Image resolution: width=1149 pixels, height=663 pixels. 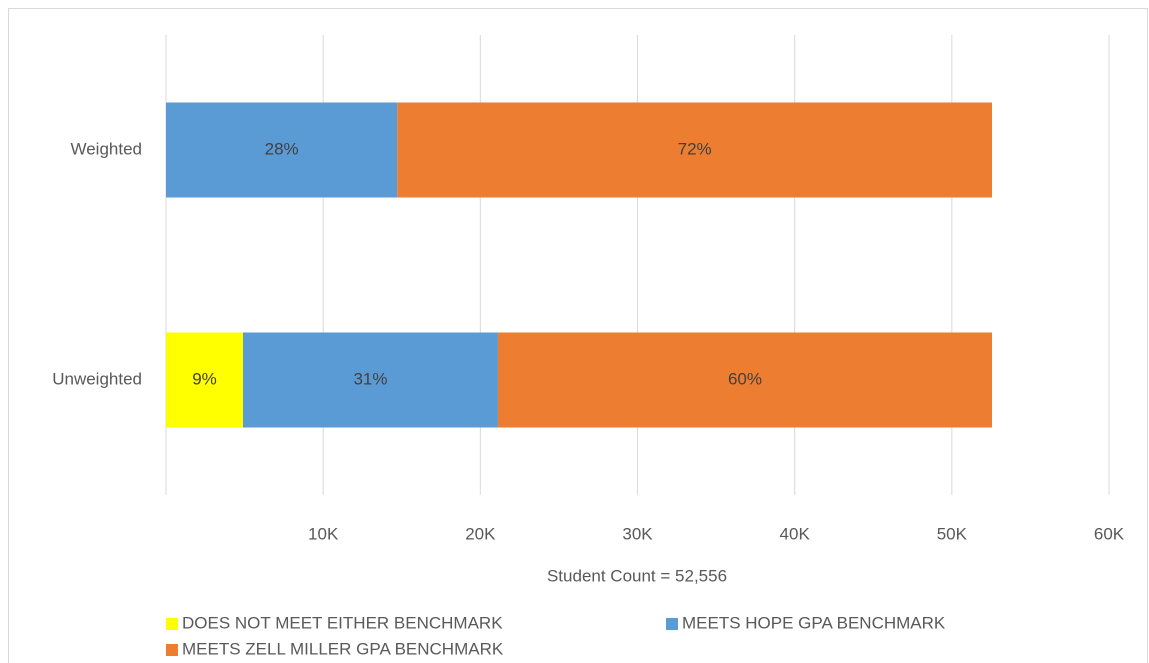 I want to click on data-label: 72%, so click(x=695, y=148).